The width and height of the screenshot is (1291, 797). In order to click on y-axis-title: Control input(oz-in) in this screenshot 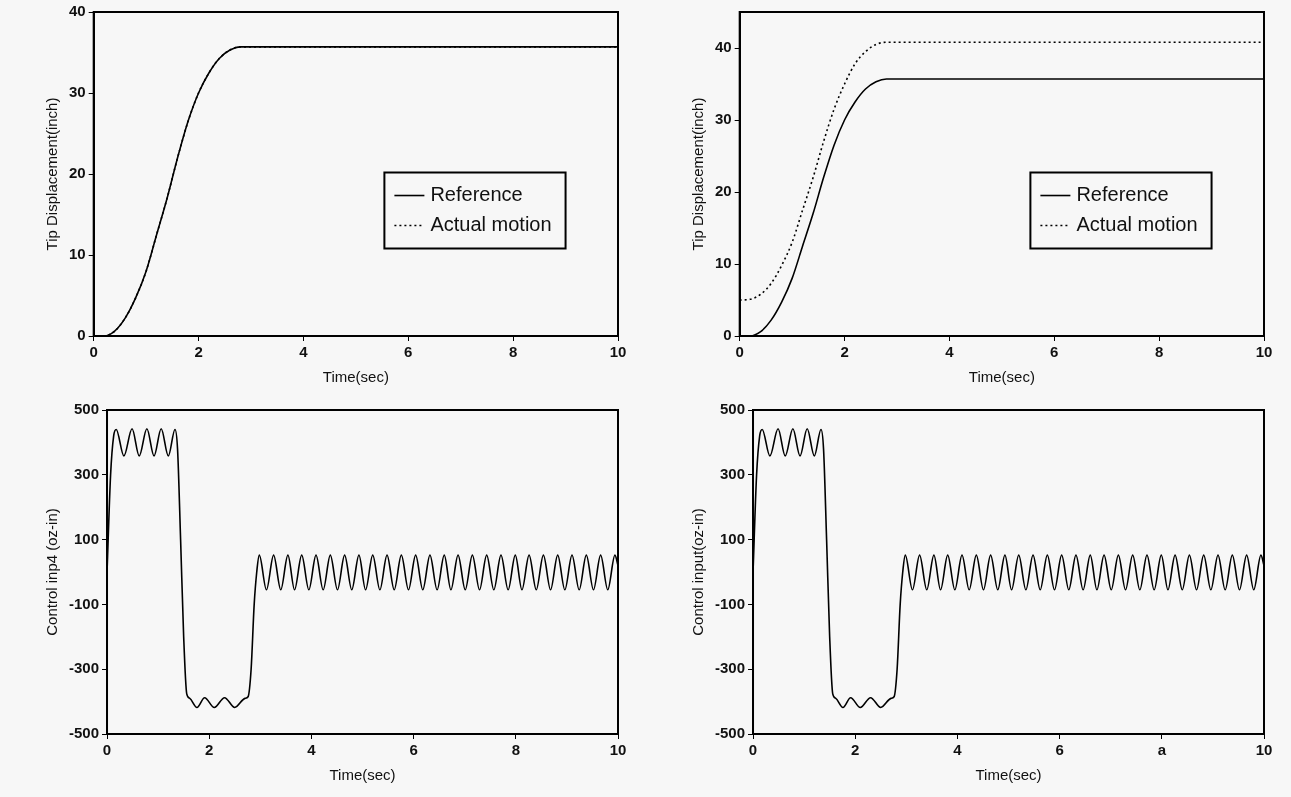, I will do `click(698, 572)`.